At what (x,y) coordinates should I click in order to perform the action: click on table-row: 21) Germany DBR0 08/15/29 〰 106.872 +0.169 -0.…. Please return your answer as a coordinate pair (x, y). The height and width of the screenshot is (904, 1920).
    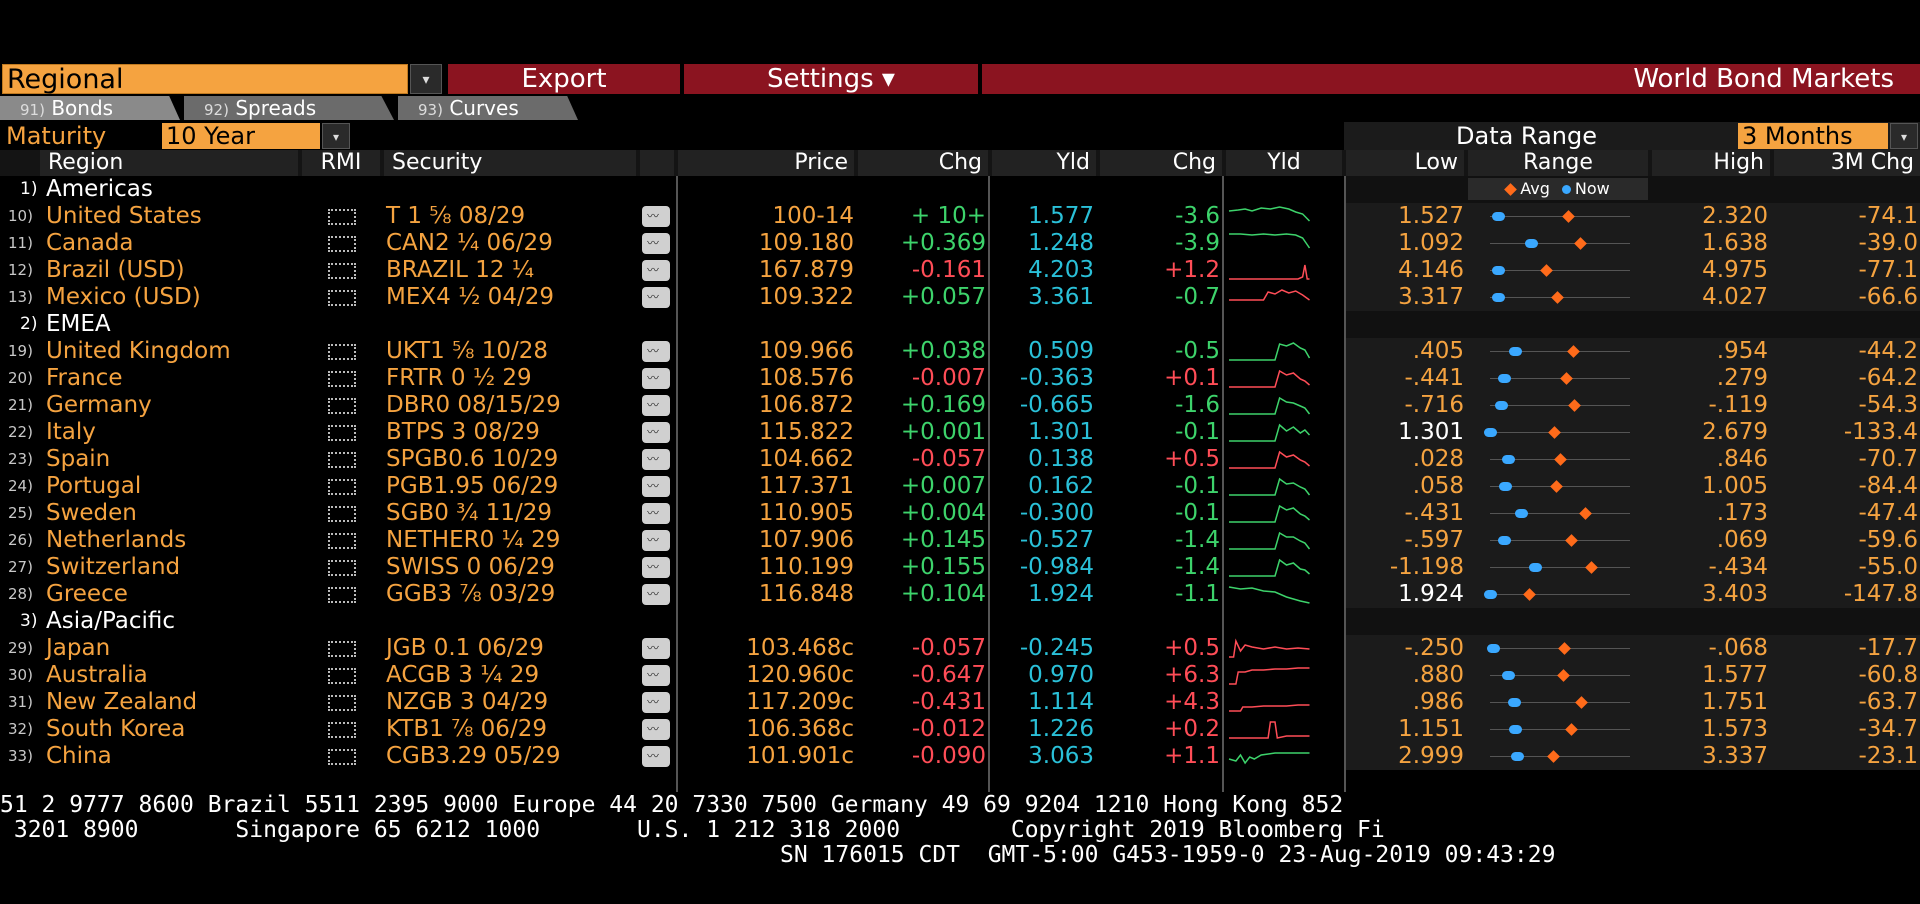
    Looking at the image, I should click on (960, 405).